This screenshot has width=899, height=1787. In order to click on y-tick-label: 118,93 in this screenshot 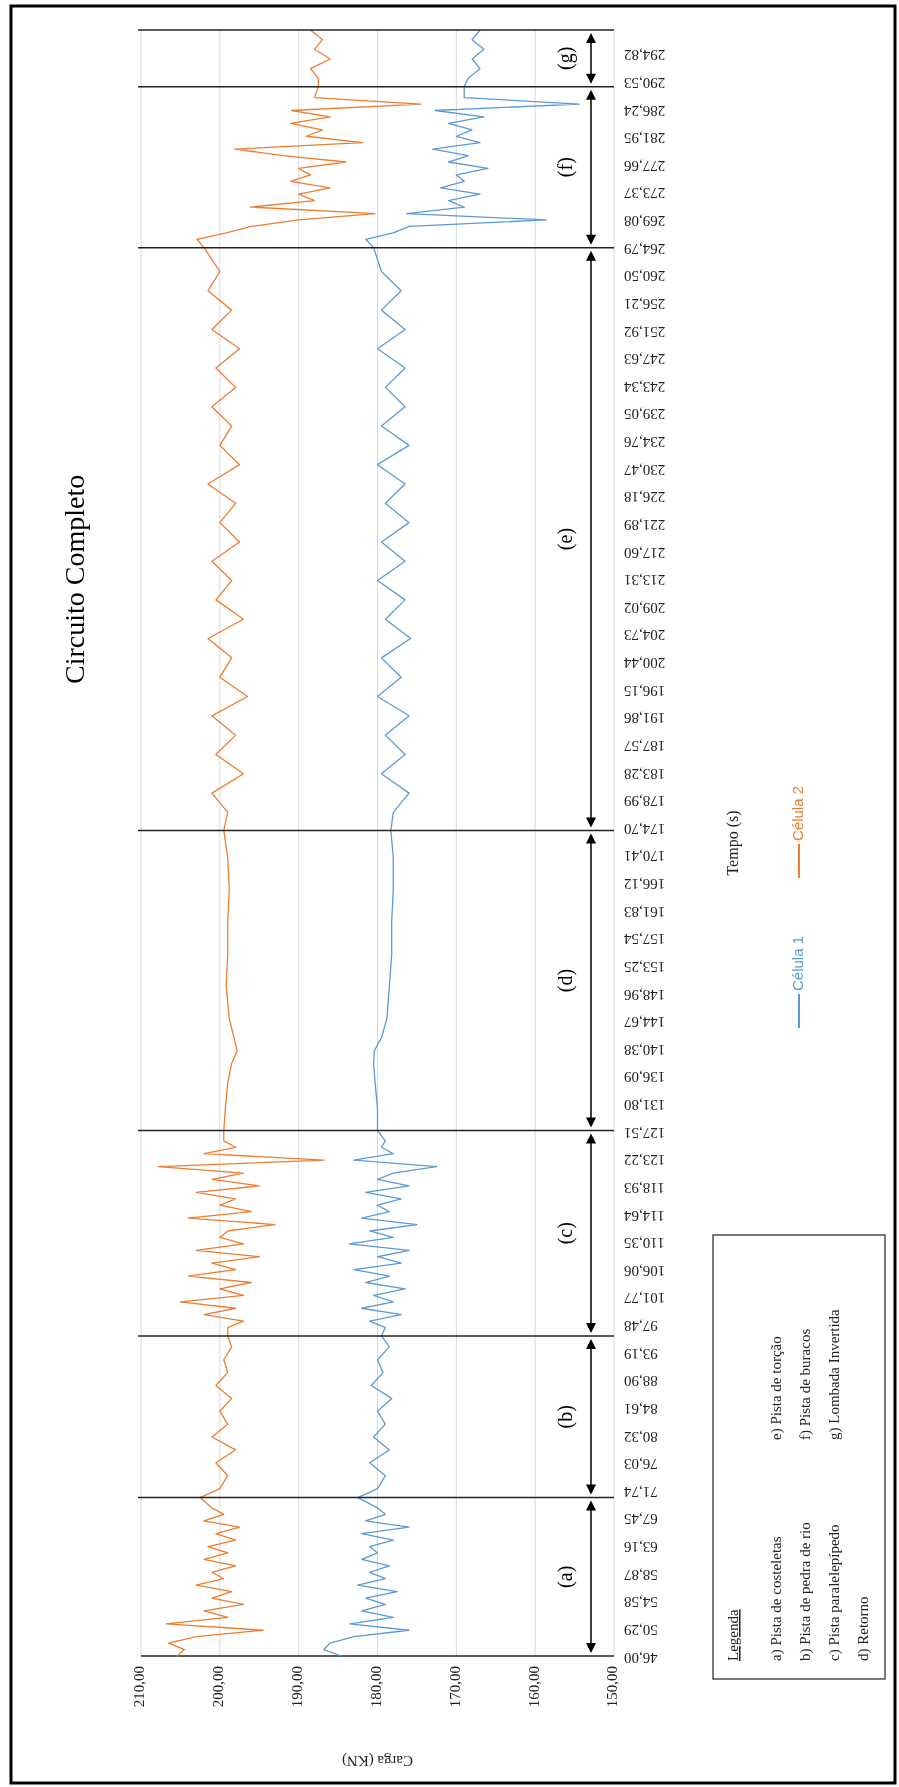, I will do `click(644, 1187)`.